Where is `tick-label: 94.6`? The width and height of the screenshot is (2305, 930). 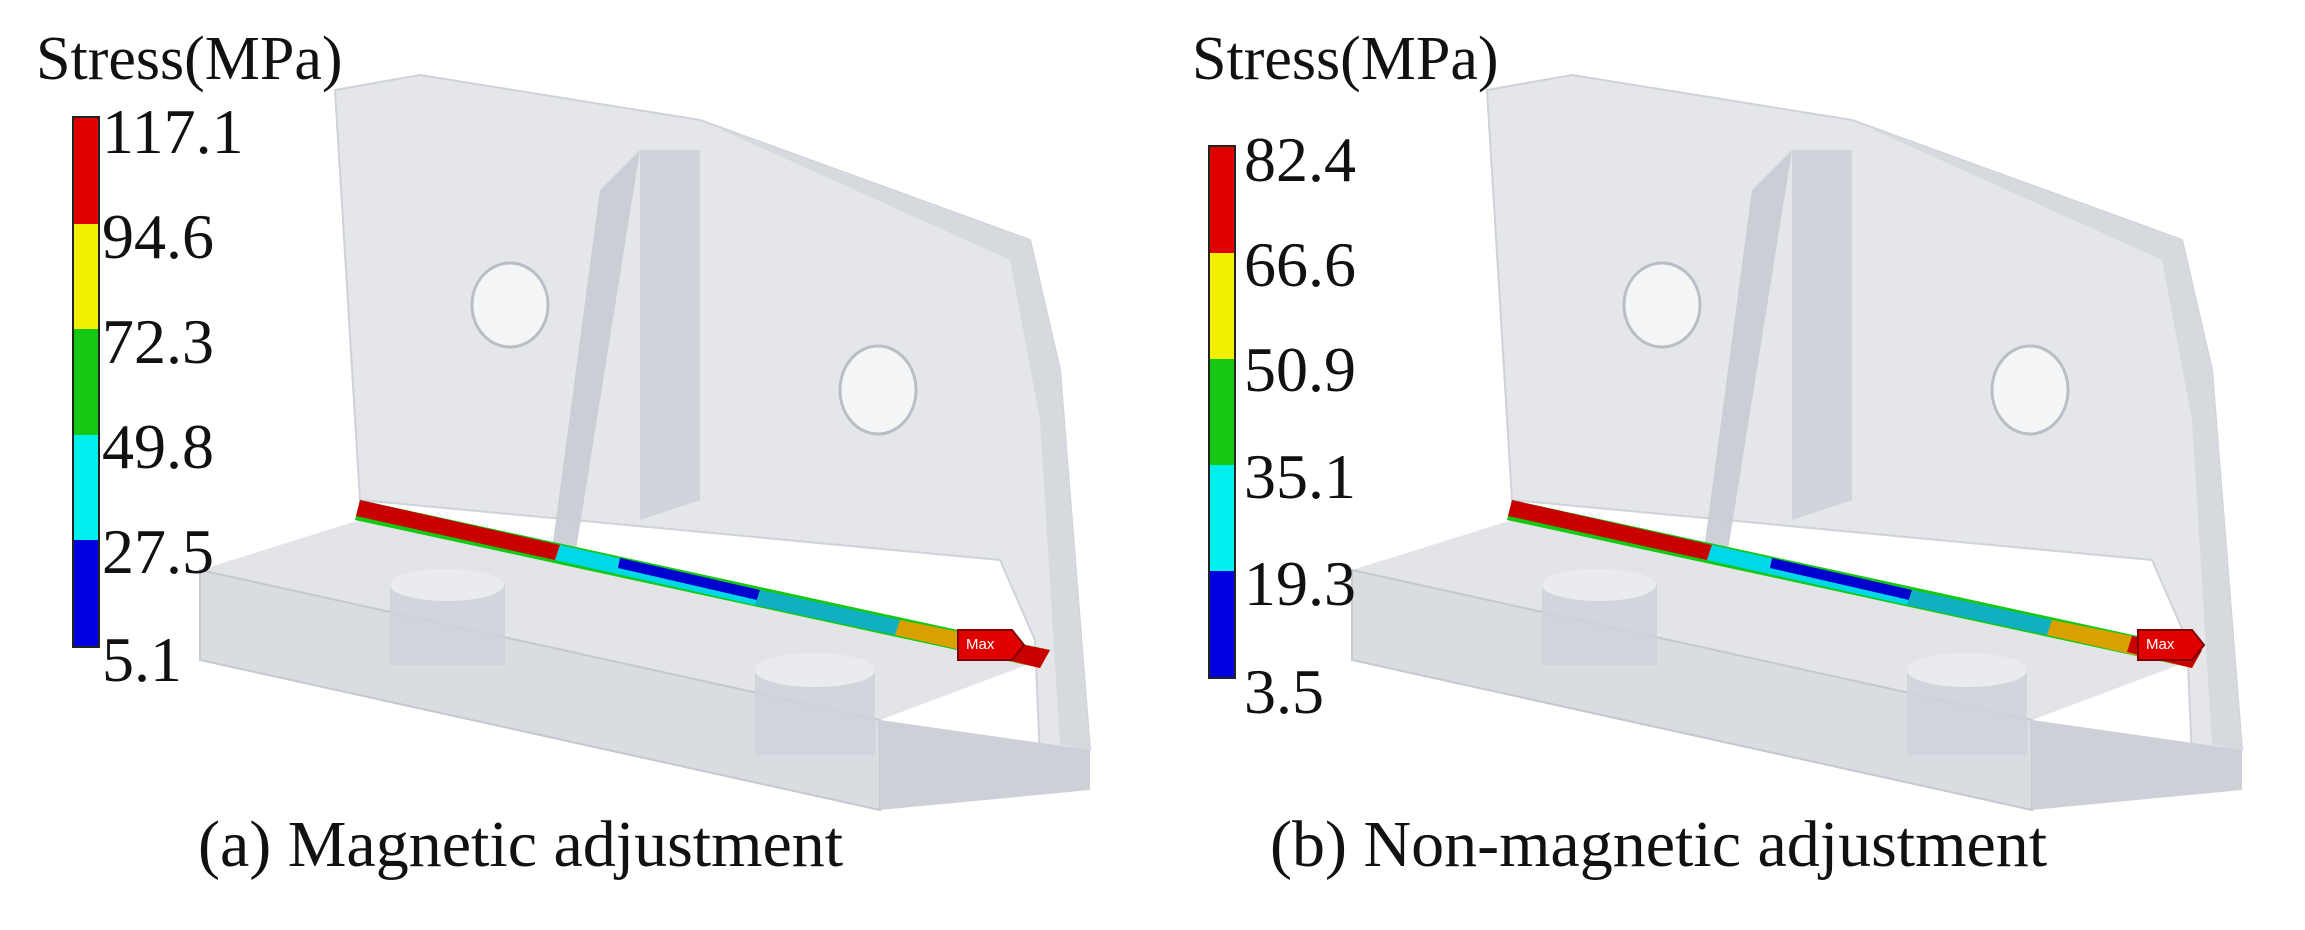 tick-label: 94.6 is located at coordinates (158, 236).